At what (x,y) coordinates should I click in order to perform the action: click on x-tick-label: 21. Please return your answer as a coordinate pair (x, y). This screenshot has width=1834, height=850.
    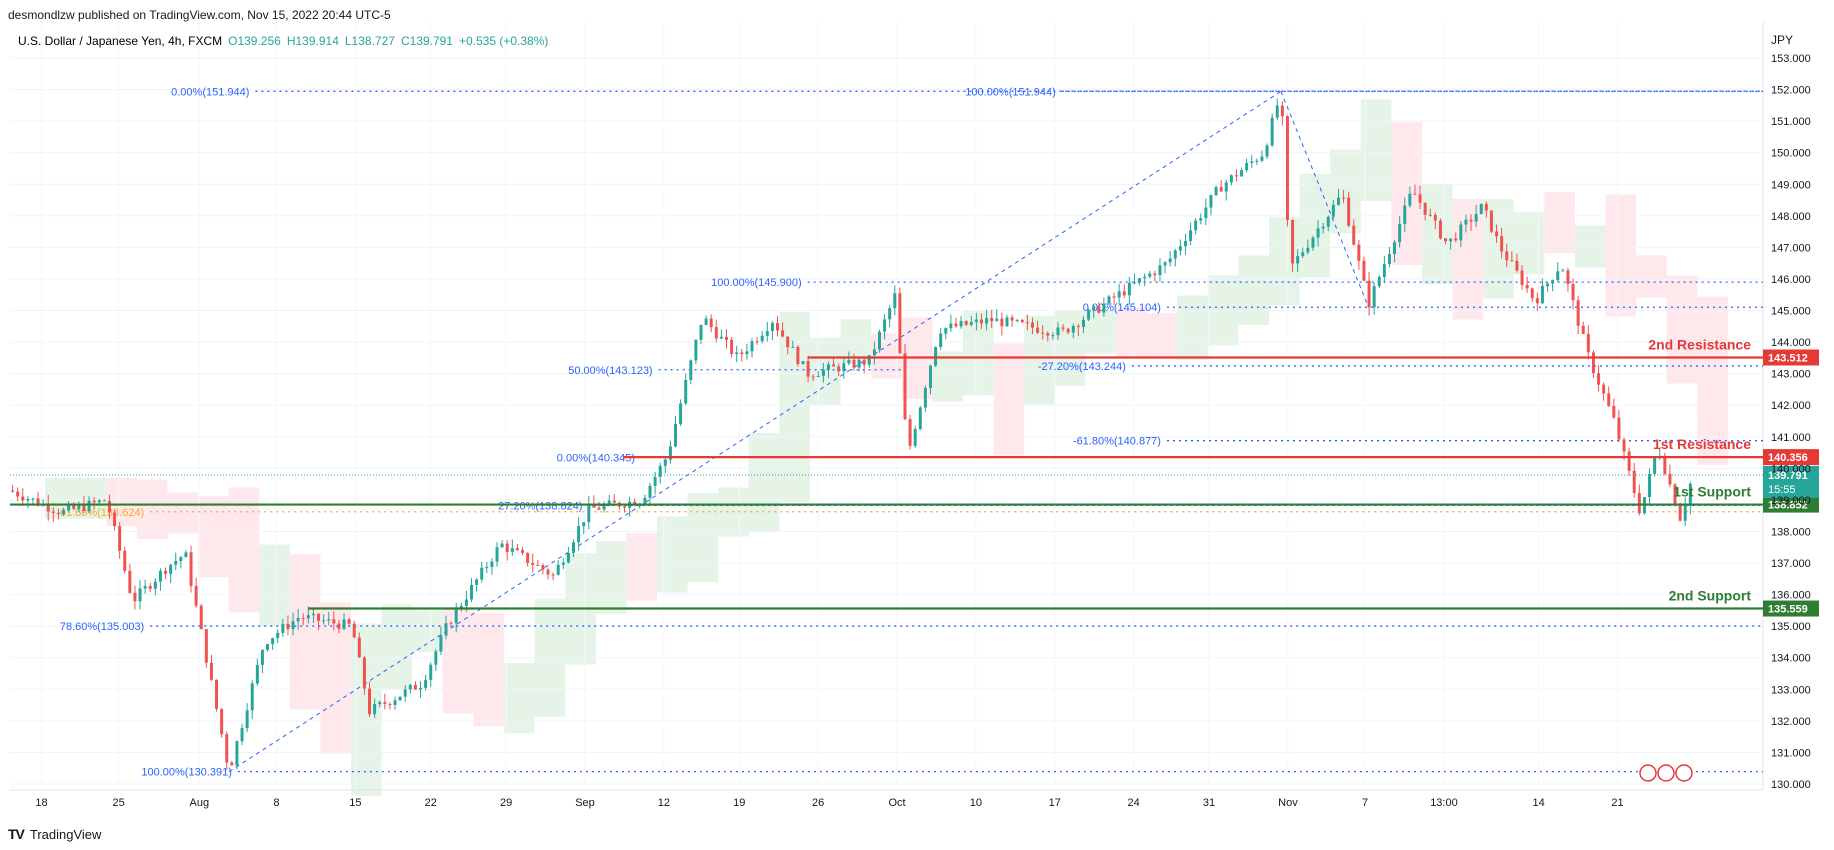
    Looking at the image, I should click on (1617, 803).